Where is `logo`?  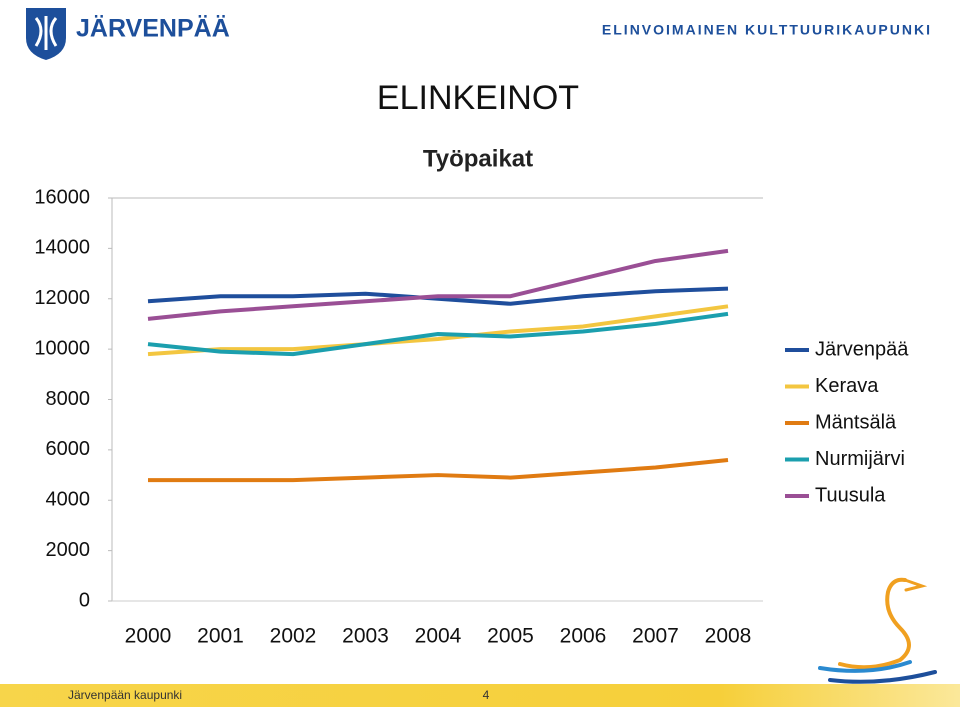 logo is located at coordinates (46, 34).